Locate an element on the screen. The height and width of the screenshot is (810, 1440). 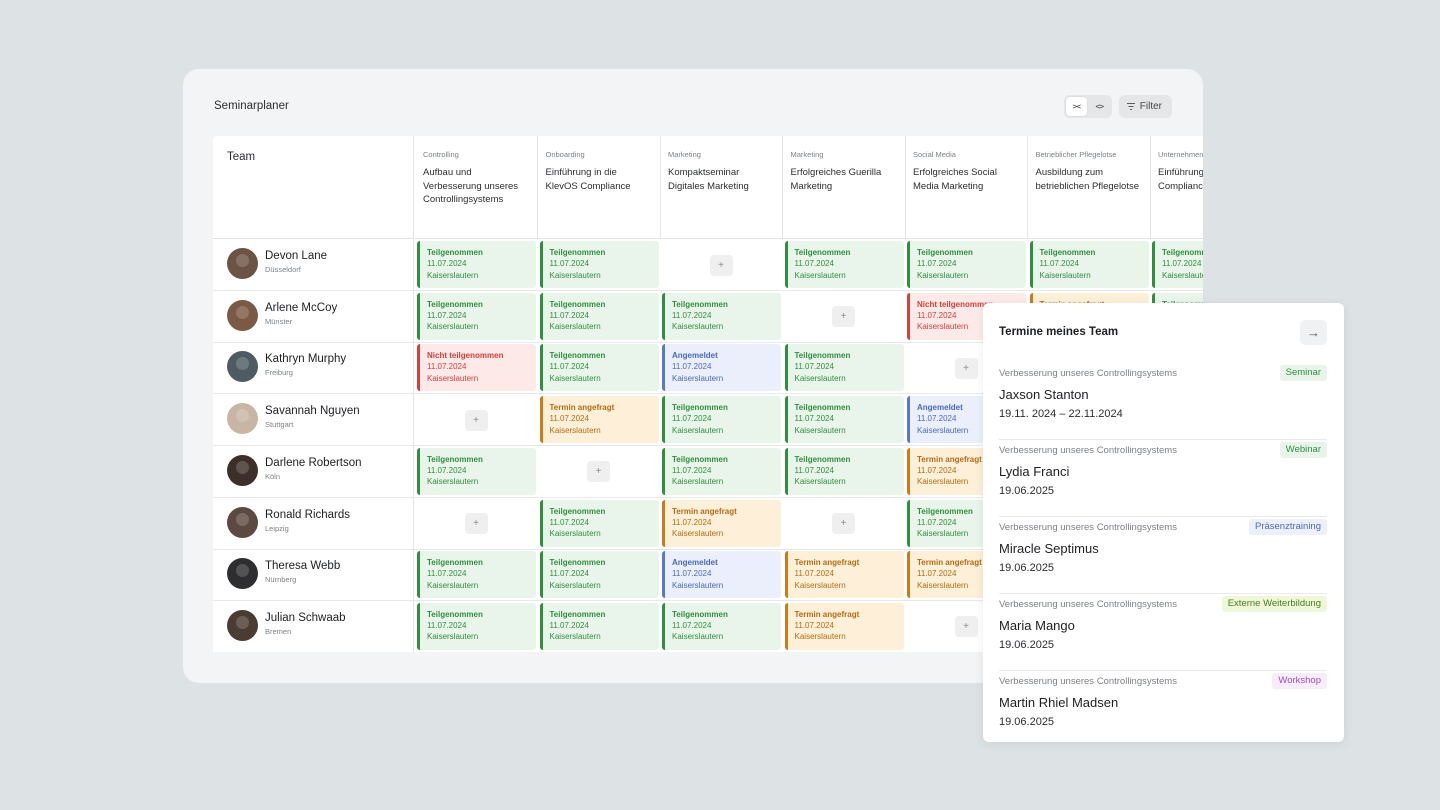
column-header: Unternehmen Einführung KlevOS Compliance is located at coordinates (1176, 187).